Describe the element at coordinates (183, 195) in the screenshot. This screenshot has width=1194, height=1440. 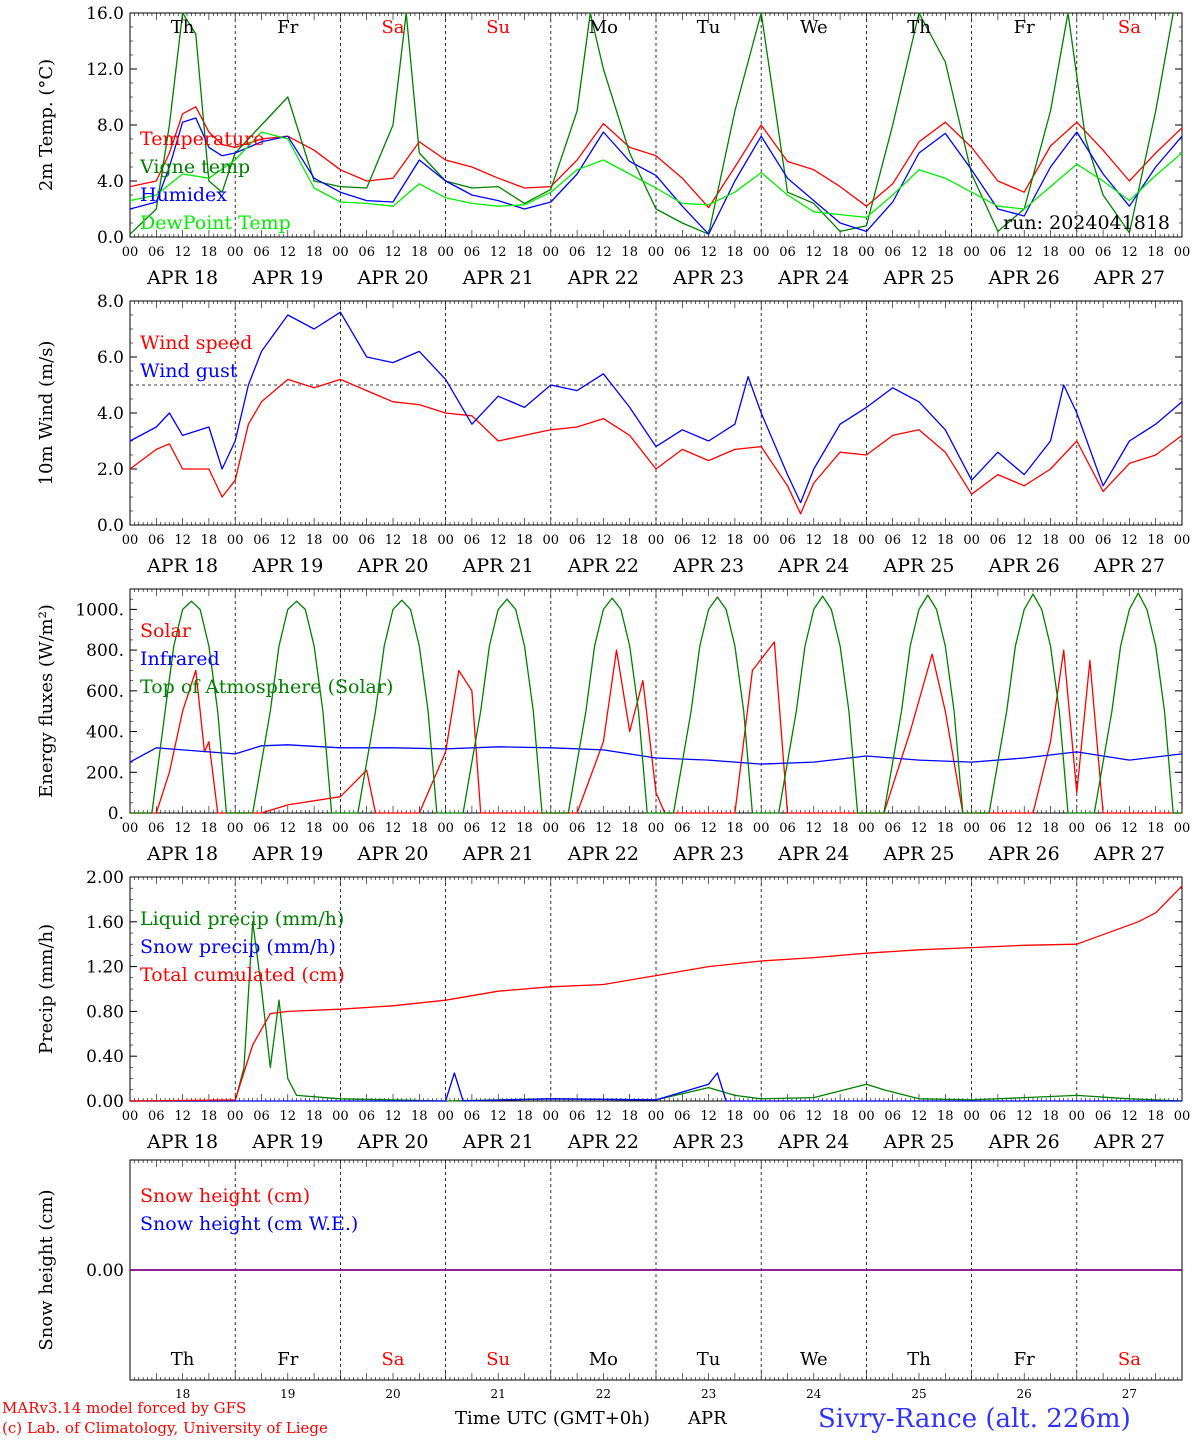
I see `legend-entry: Humidex` at that location.